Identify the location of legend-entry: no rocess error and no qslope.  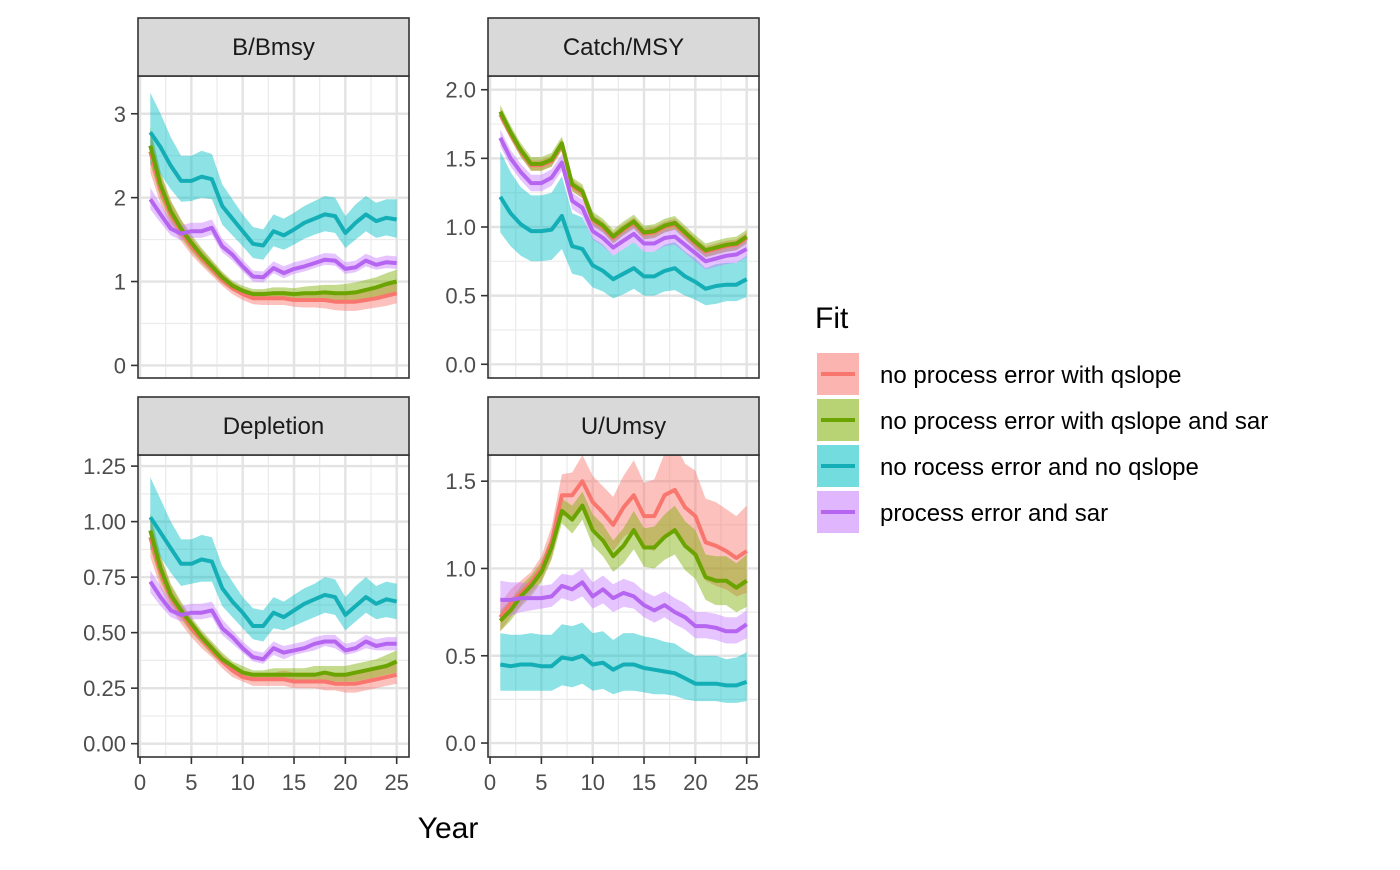
(1008, 466).